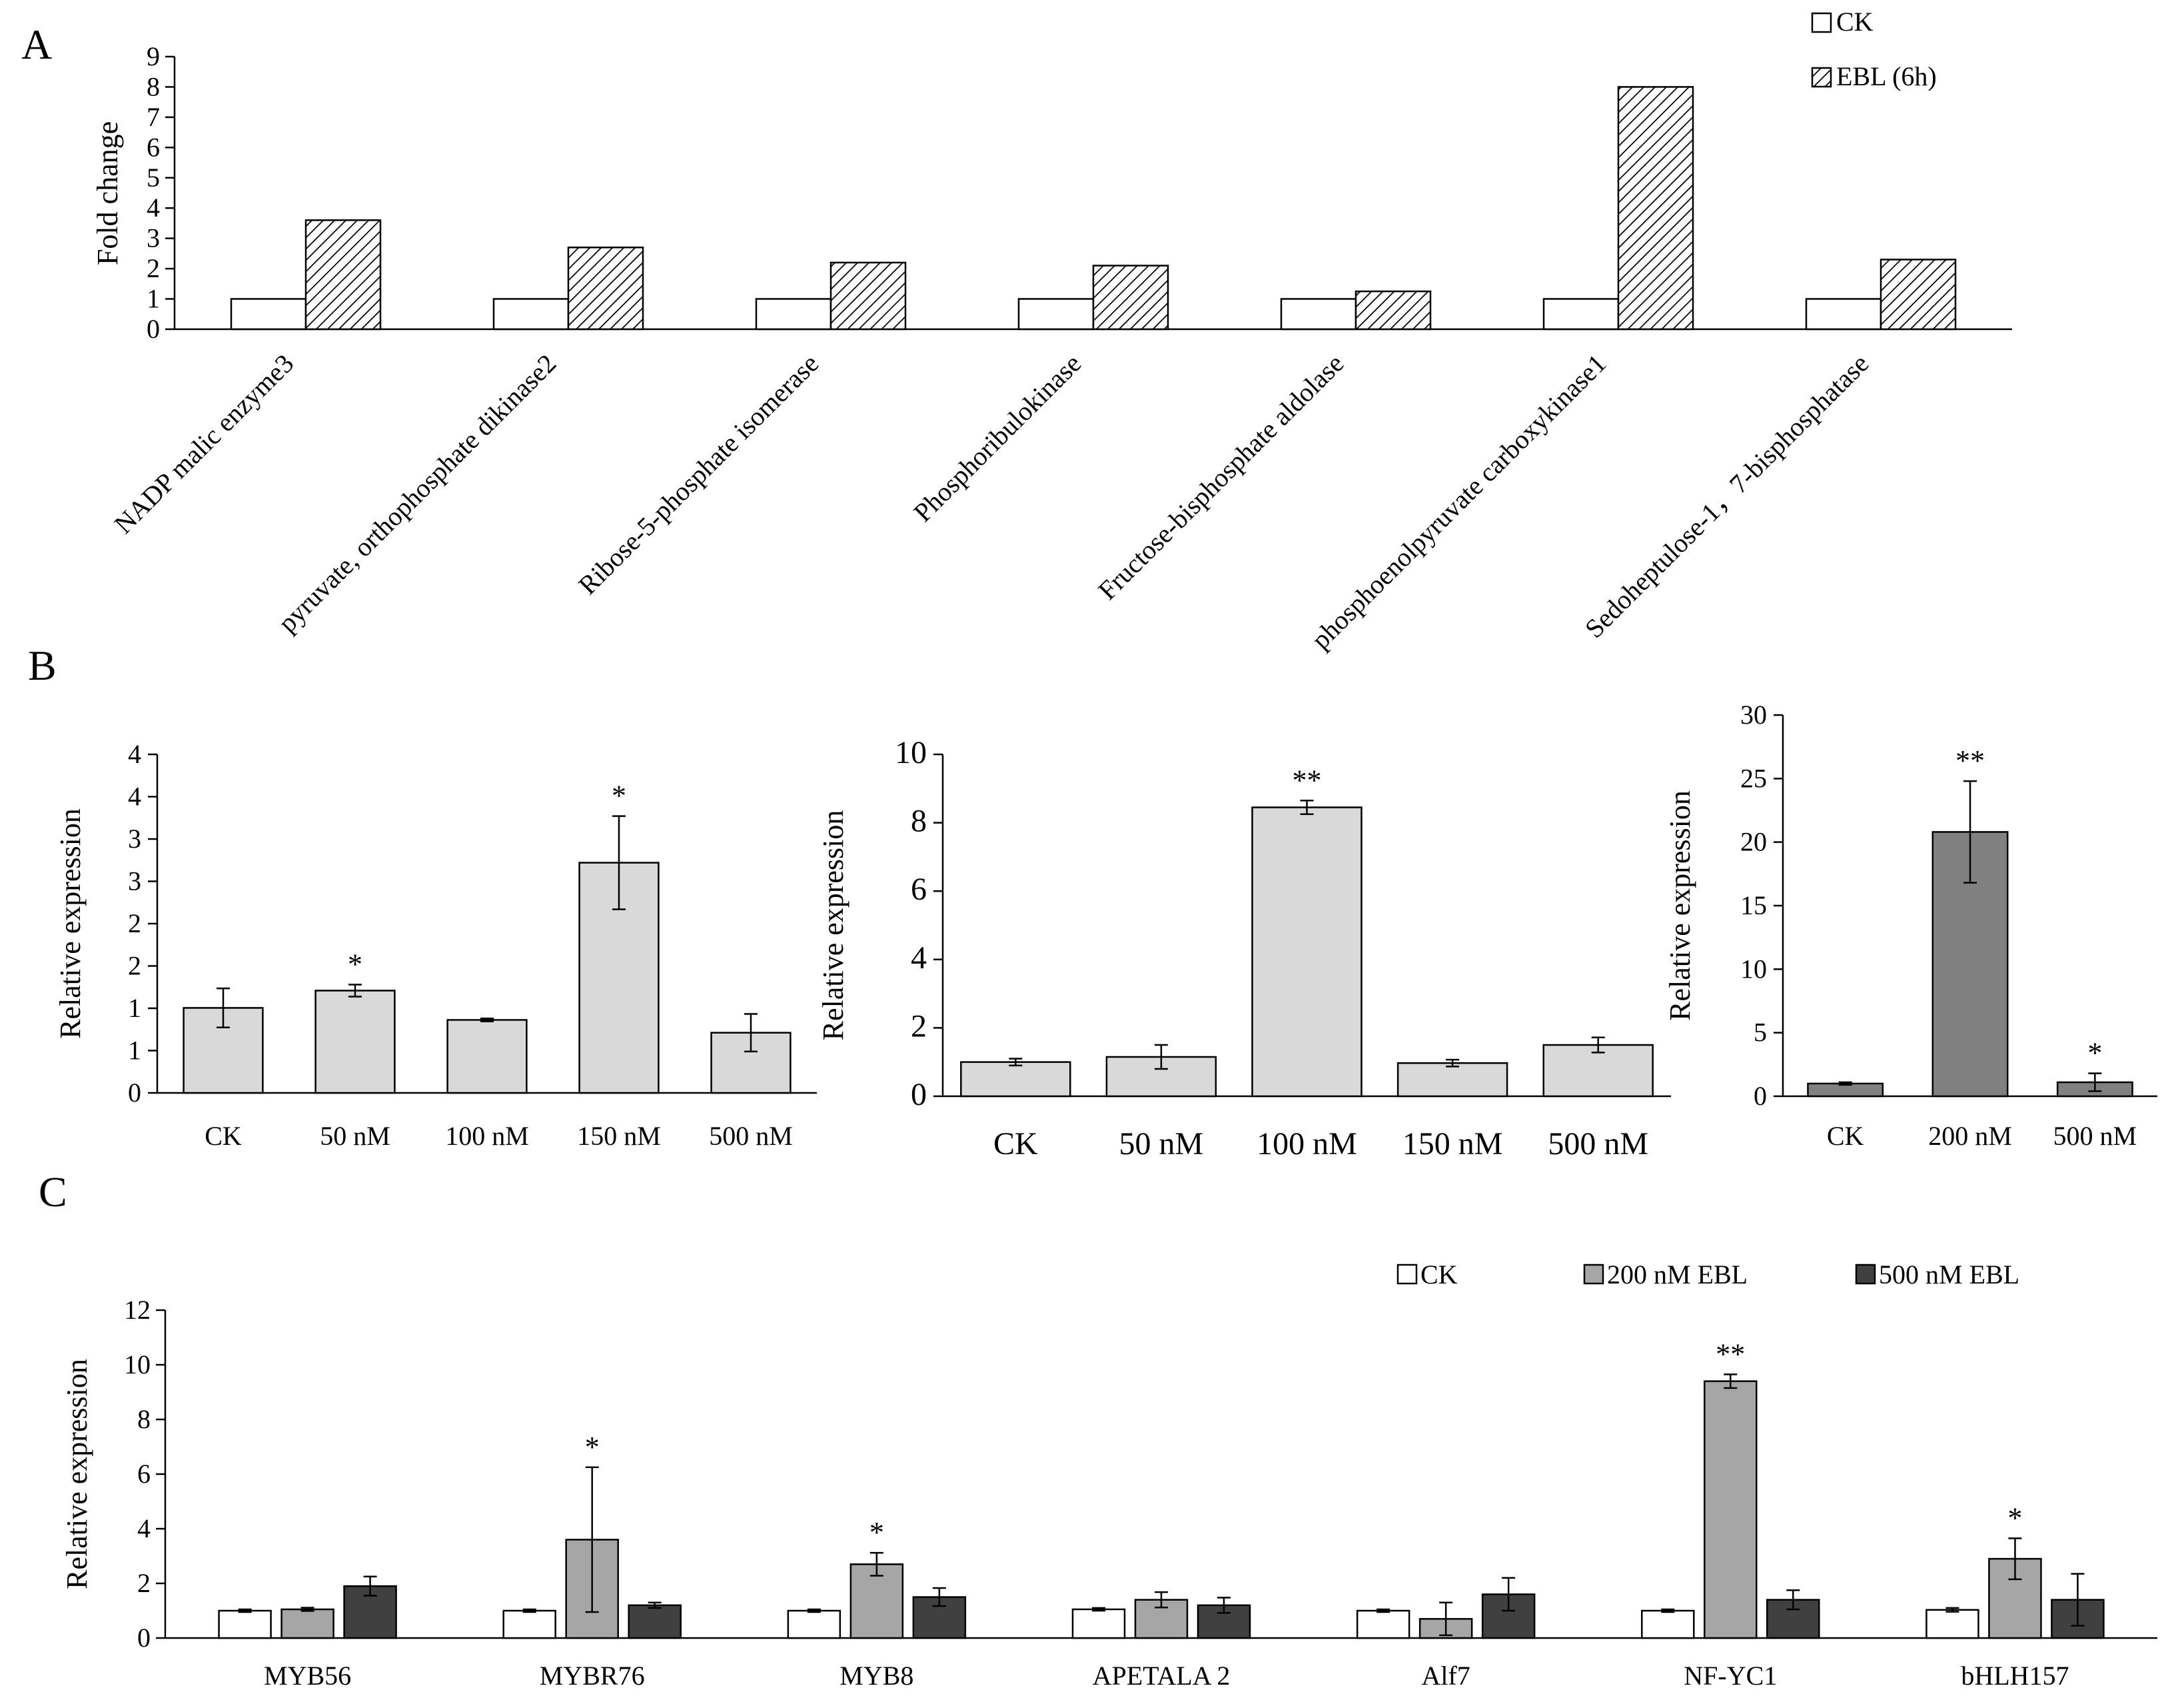 The image size is (2184, 1700). I want to click on legend-label: CK, so click(1439, 1274).